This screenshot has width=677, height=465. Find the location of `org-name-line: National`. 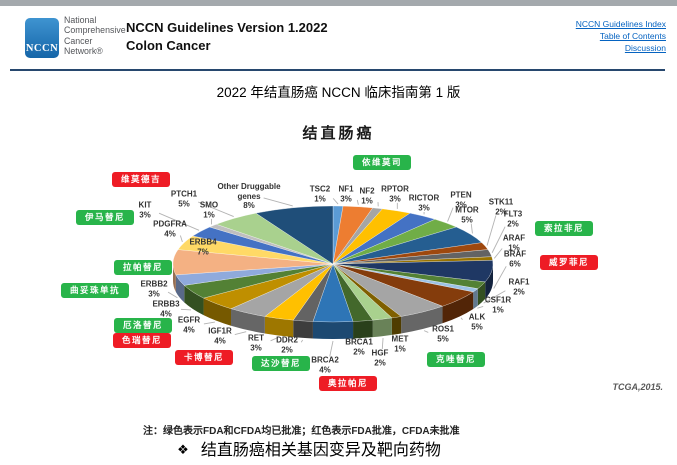

org-name-line: National is located at coordinates (80, 20).